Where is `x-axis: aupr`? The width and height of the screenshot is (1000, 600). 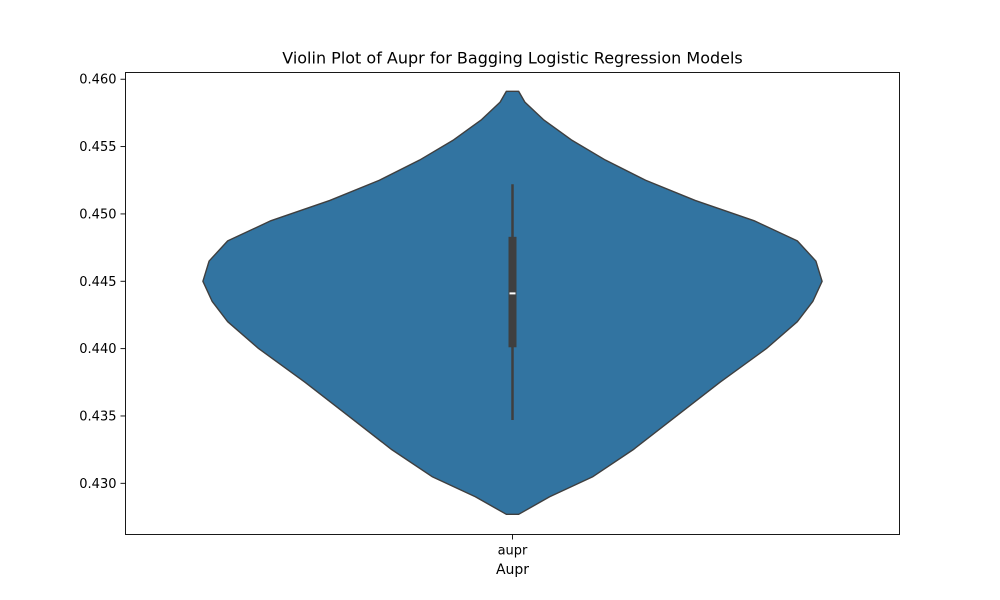
x-axis: aupr is located at coordinates (513, 546).